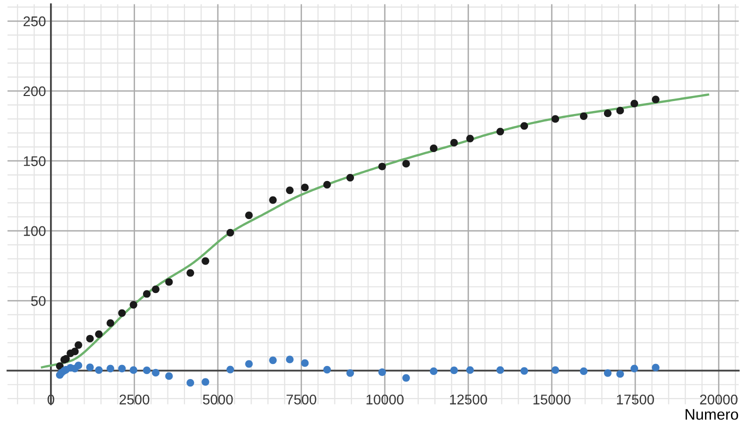  Describe the element at coordinates (38, 301) in the screenshot. I see `y-tick-label: 50` at that location.